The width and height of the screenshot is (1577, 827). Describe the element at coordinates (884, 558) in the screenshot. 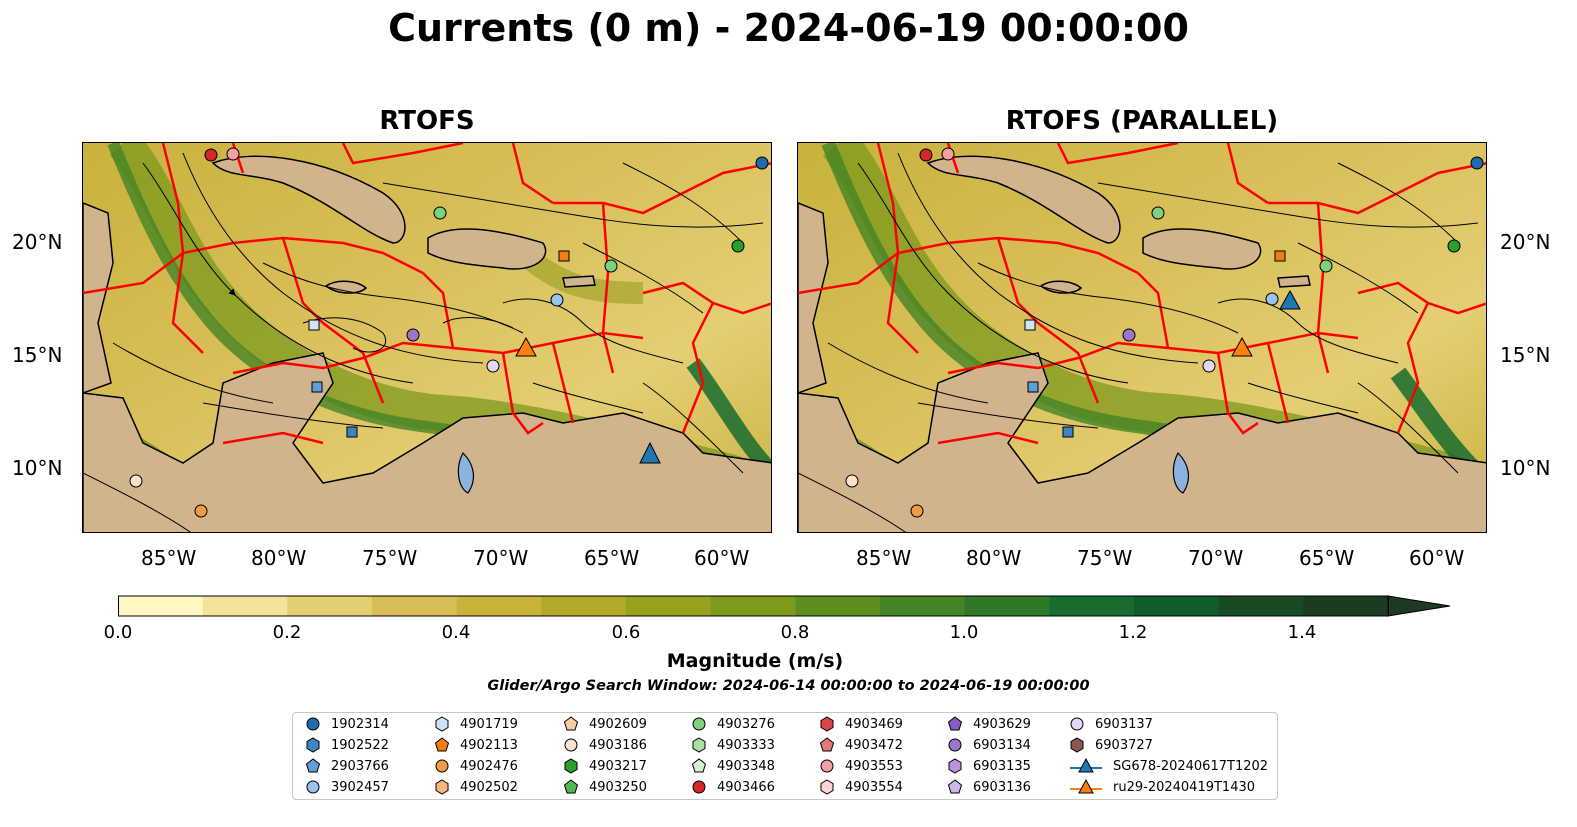

I see `x-tick-label: 85°W` at that location.